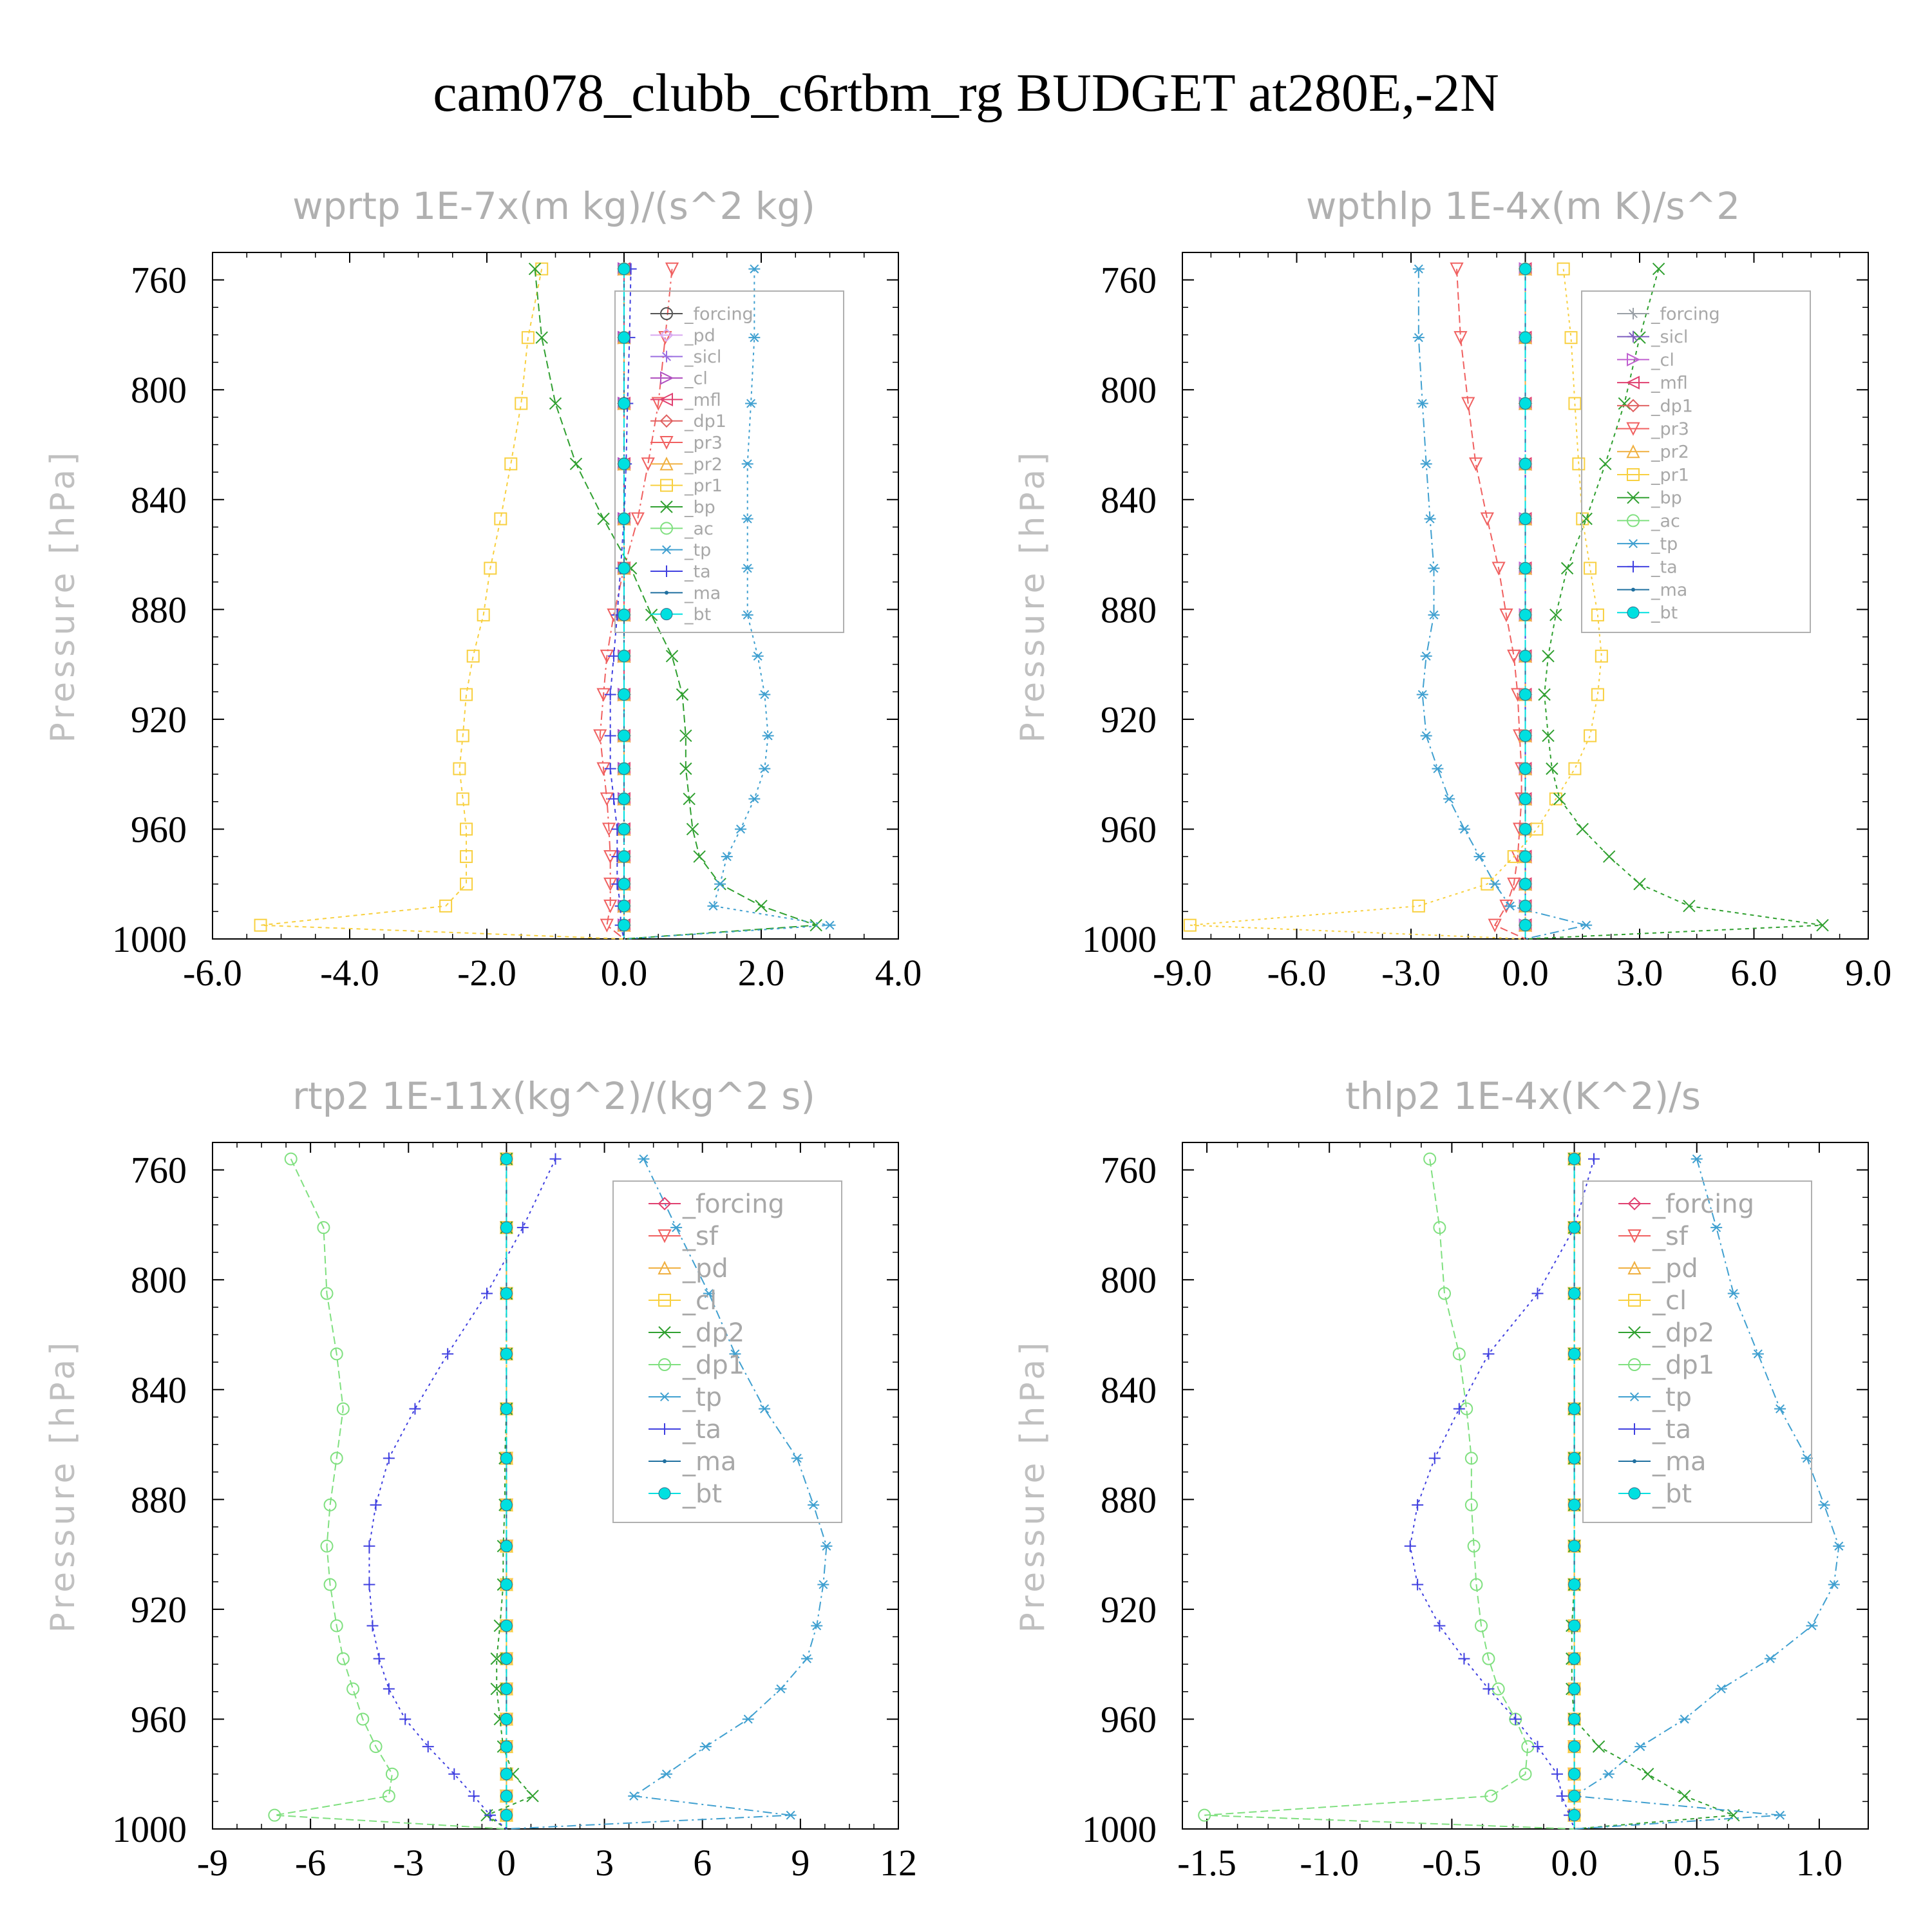  I want to click on y-tick-label: 880, so click(159, 609).